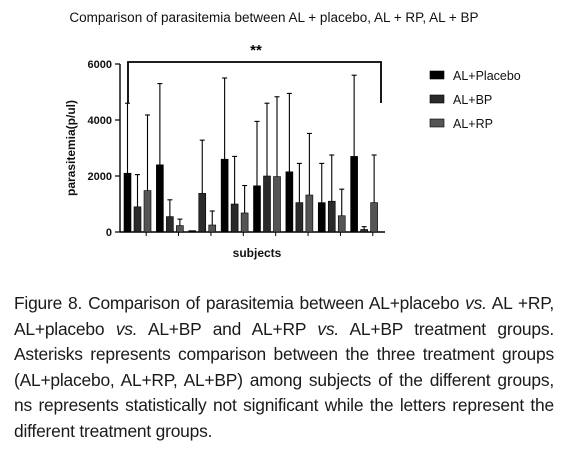  What do you see at coordinates (48, 303) in the screenshot?
I see `figure-label: Figure 8.` at bounding box center [48, 303].